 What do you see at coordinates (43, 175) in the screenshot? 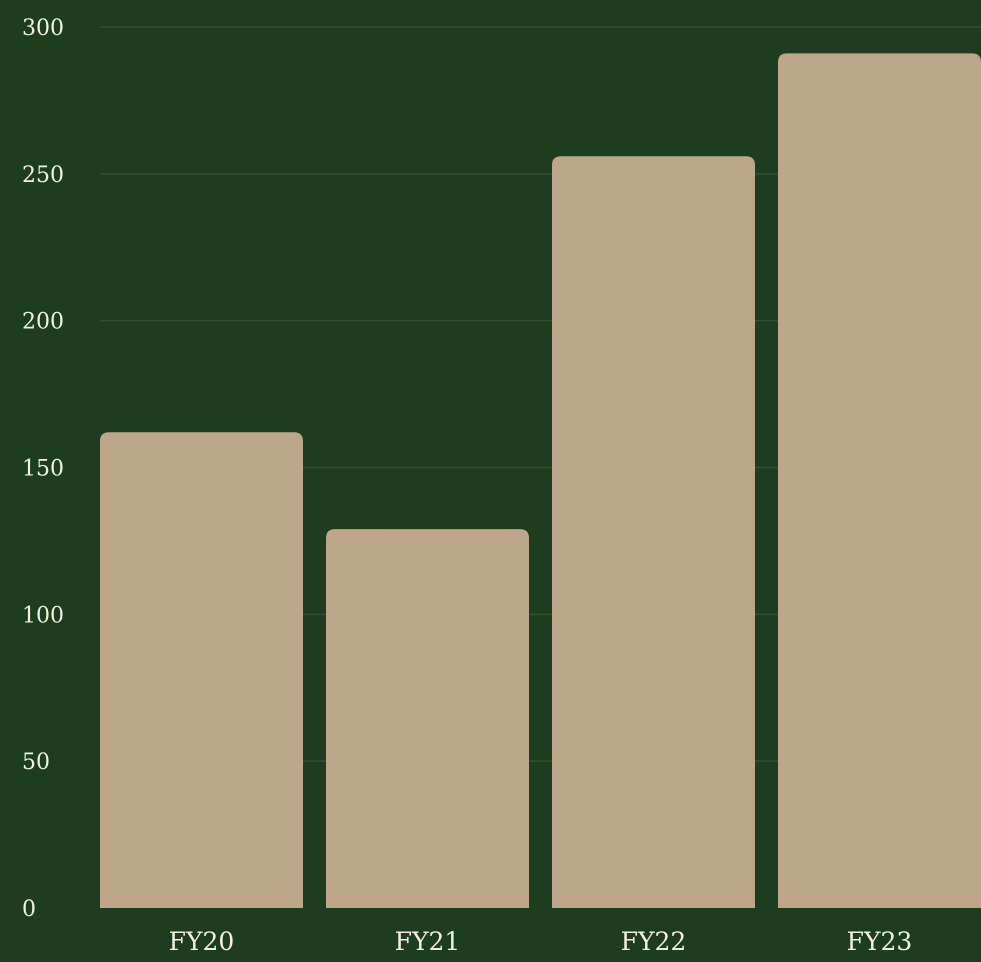
I see `y-tick-label: 250` at bounding box center [43, 175].